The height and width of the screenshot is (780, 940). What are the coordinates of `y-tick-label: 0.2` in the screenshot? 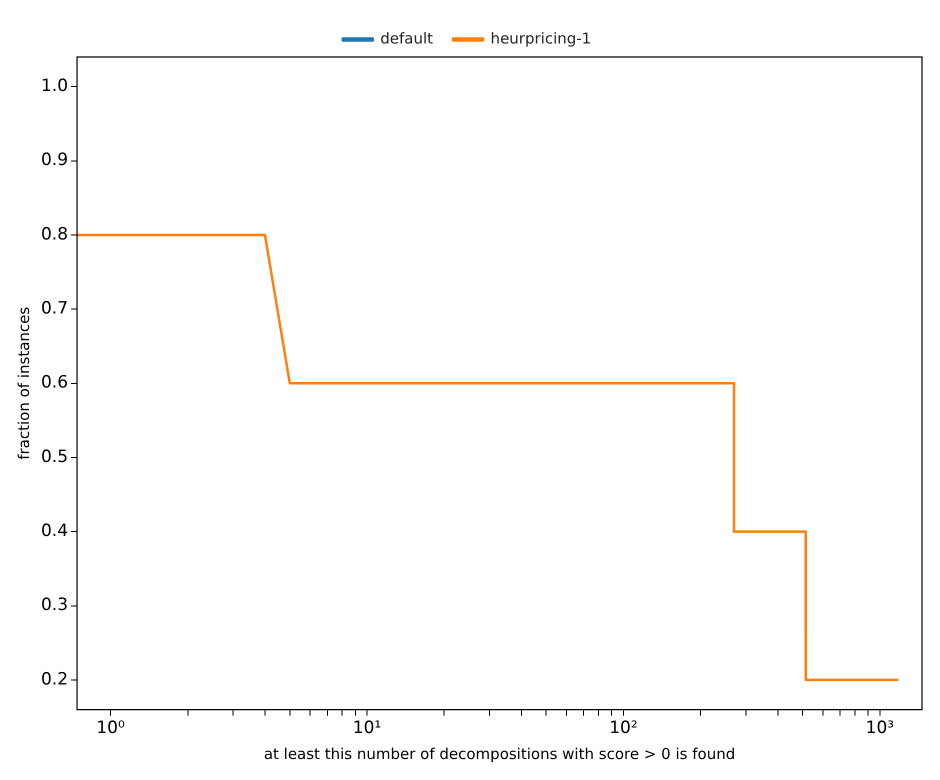 It's located at (54, 679).